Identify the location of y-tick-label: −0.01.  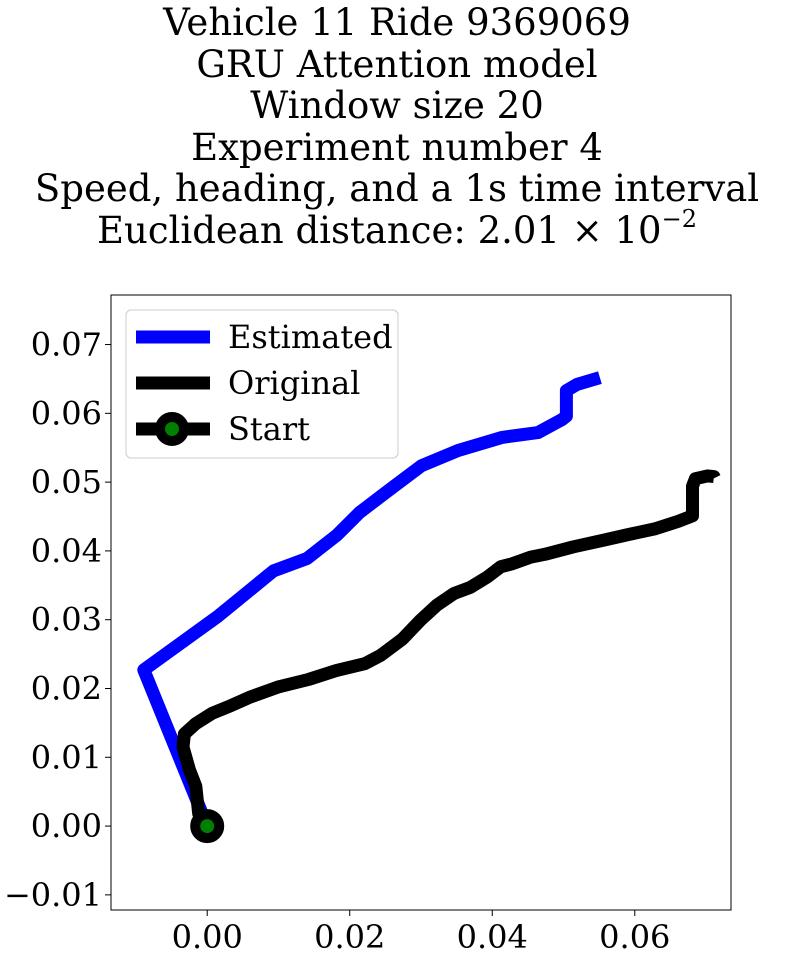
(53, 895).